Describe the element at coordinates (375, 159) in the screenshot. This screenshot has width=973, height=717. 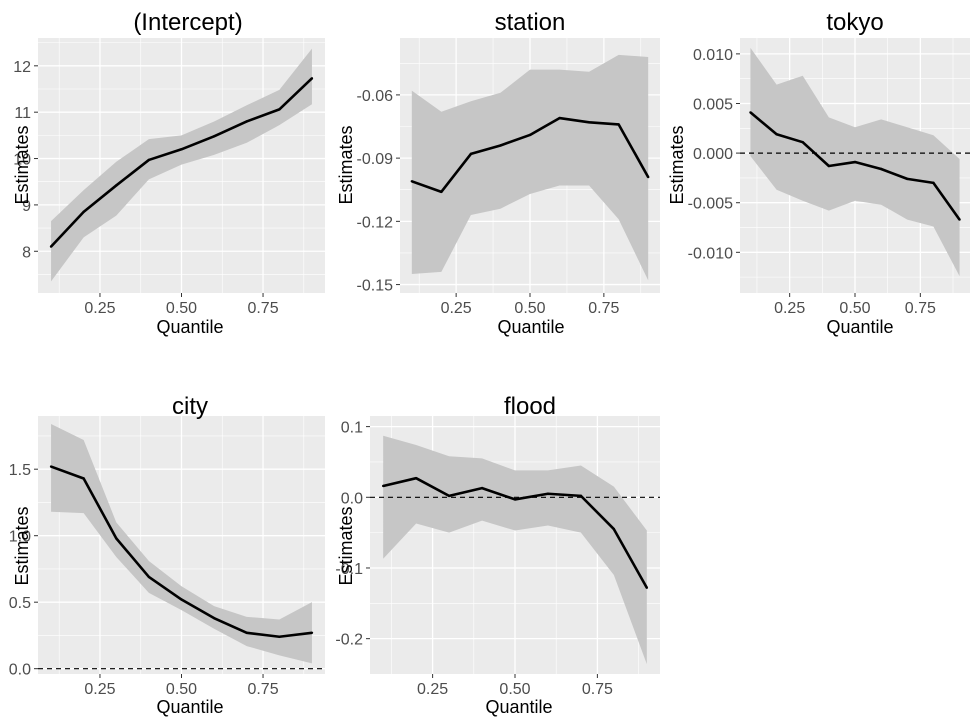
I see `y-tick-label: -0.09` at that location.